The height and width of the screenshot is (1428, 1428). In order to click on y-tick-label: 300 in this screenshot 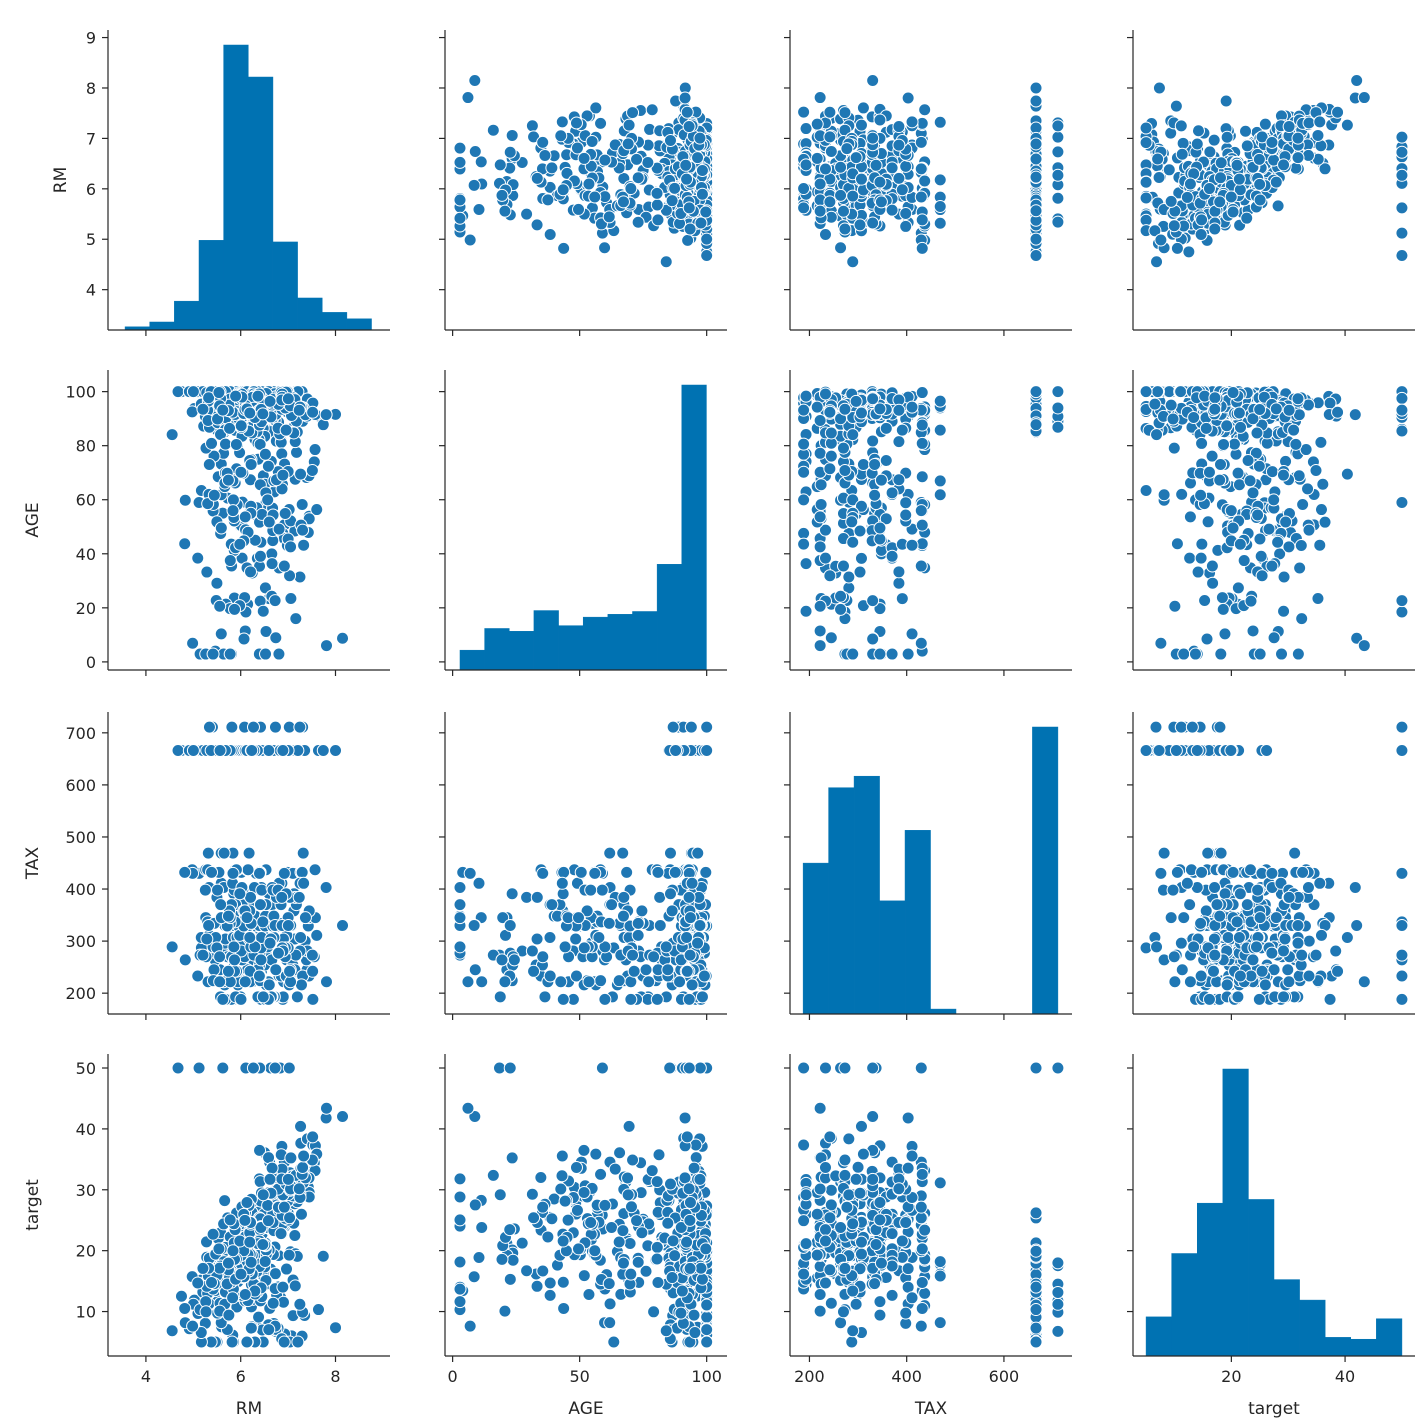, I will do `click(80, 941)`.